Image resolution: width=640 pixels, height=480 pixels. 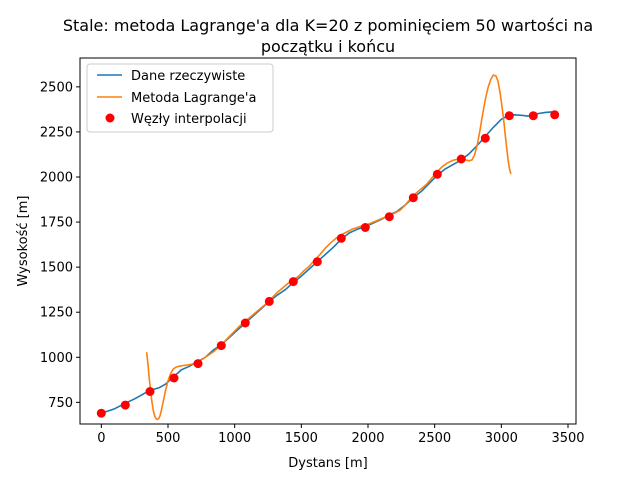 I want to click on legend-label-lagrange: Metoda Lagrange'a, so click(x=193, y=98).